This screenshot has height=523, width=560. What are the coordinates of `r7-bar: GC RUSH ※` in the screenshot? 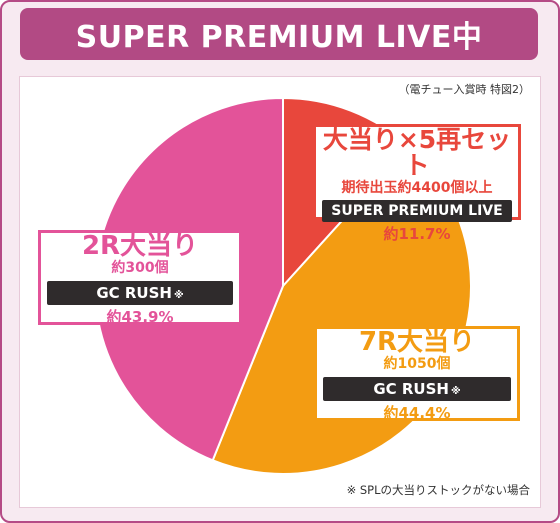 It's located at (417, 388).